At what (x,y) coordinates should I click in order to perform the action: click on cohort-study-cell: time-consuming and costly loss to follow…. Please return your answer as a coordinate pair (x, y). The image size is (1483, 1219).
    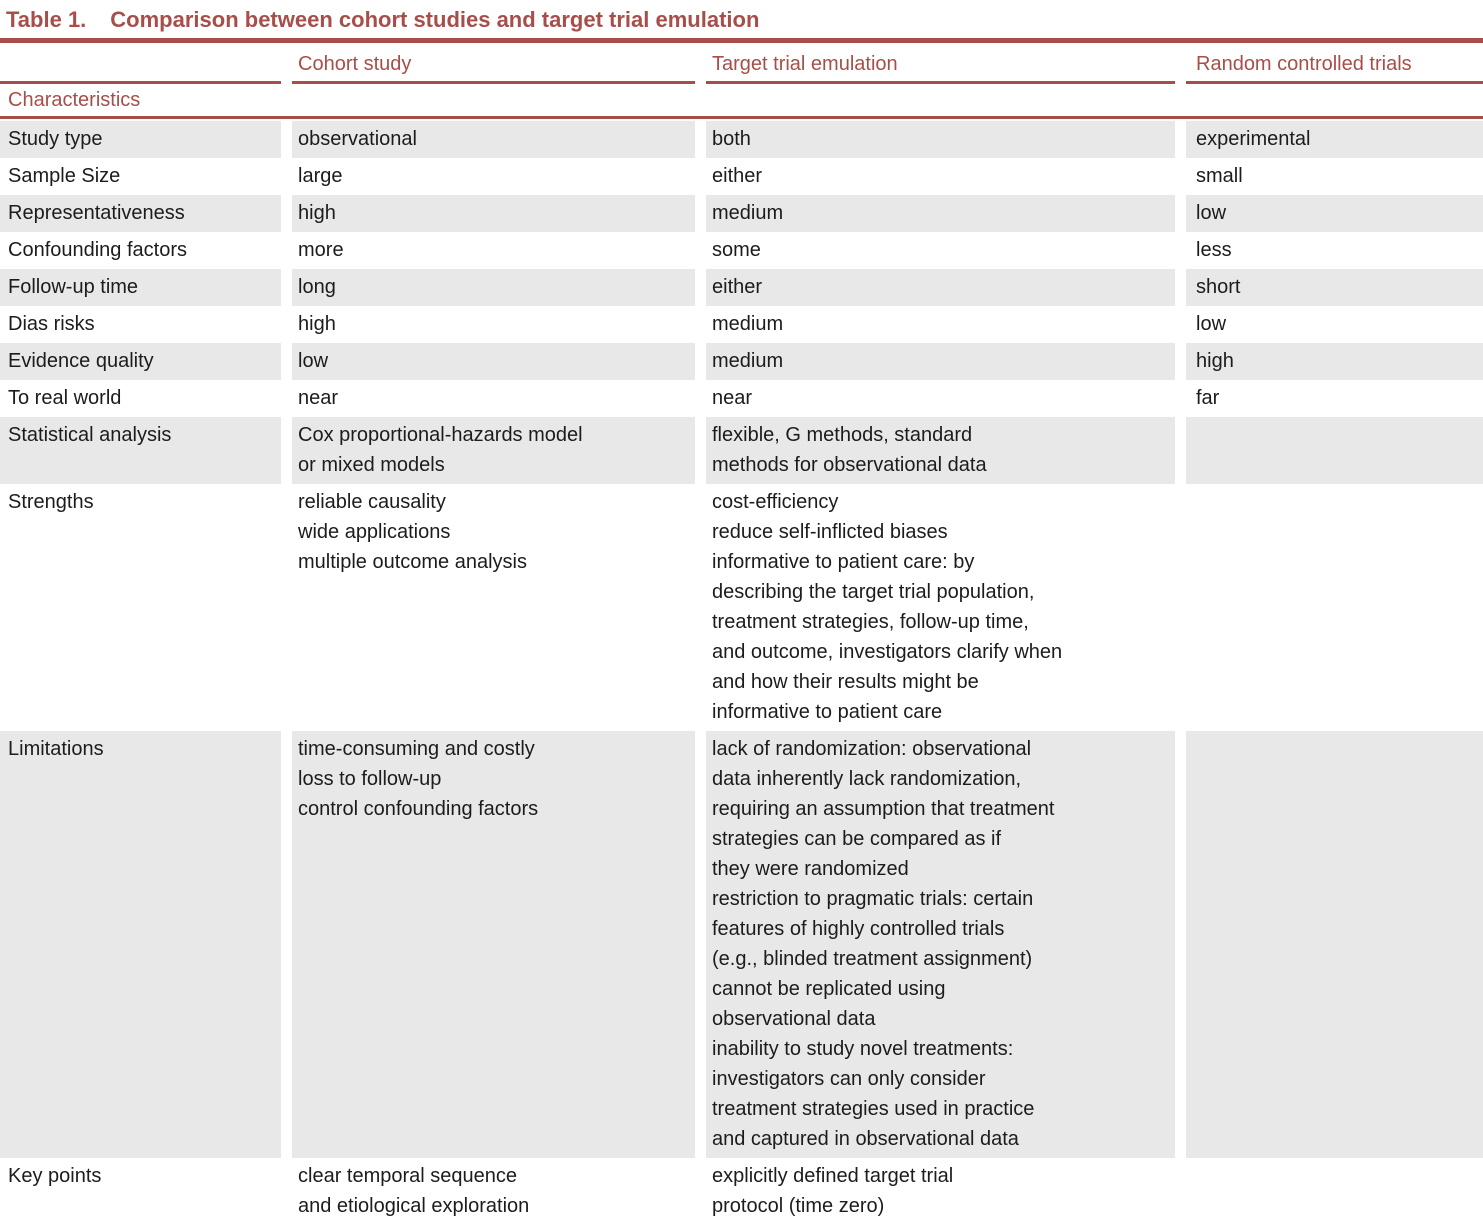
    Looking at the image, I should click on (493, 944).